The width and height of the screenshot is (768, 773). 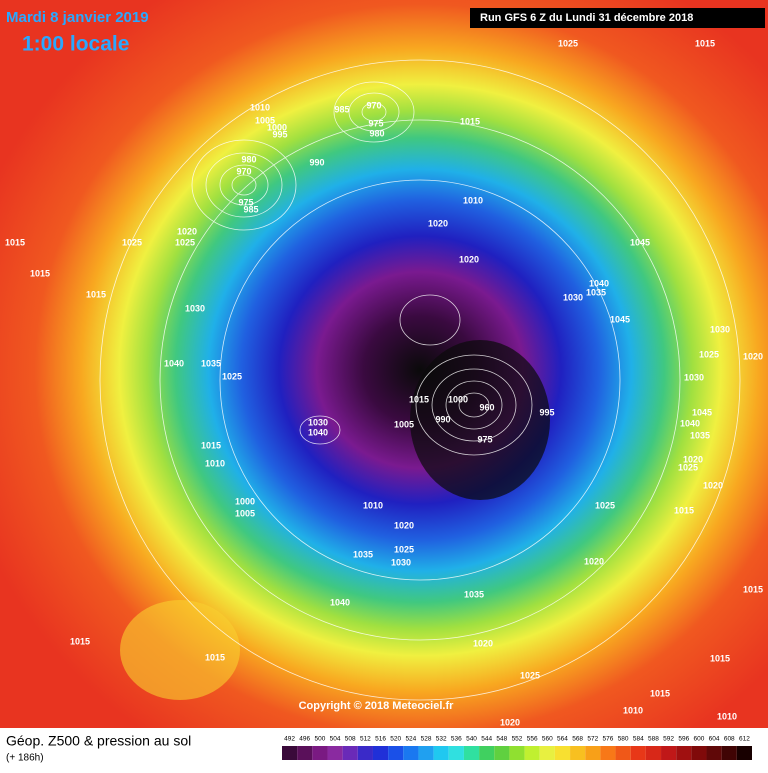 What do you see at coordinates (410, 739) in the screenshot?
I see `scale-label: 524` at bounding box center [410, 739].